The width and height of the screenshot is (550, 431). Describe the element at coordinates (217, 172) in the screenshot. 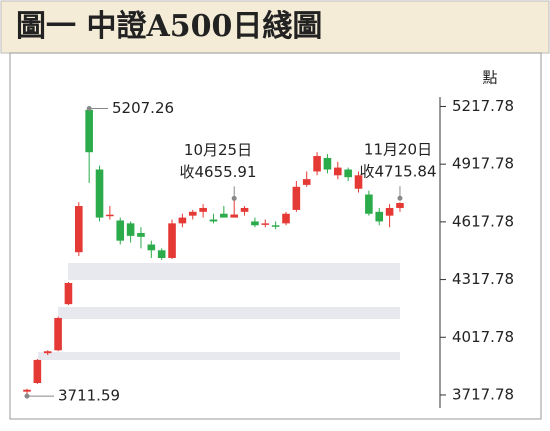

I see `annotation: 收4655.91` at that location.